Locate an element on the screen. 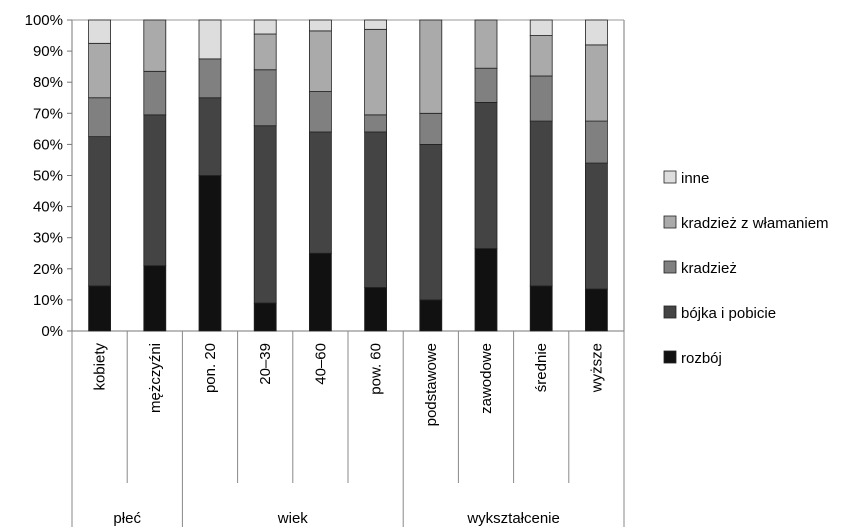 The width and height of the screenshot is (866, 527). category-label: pon. 20 is located at coordinates (210, 368).